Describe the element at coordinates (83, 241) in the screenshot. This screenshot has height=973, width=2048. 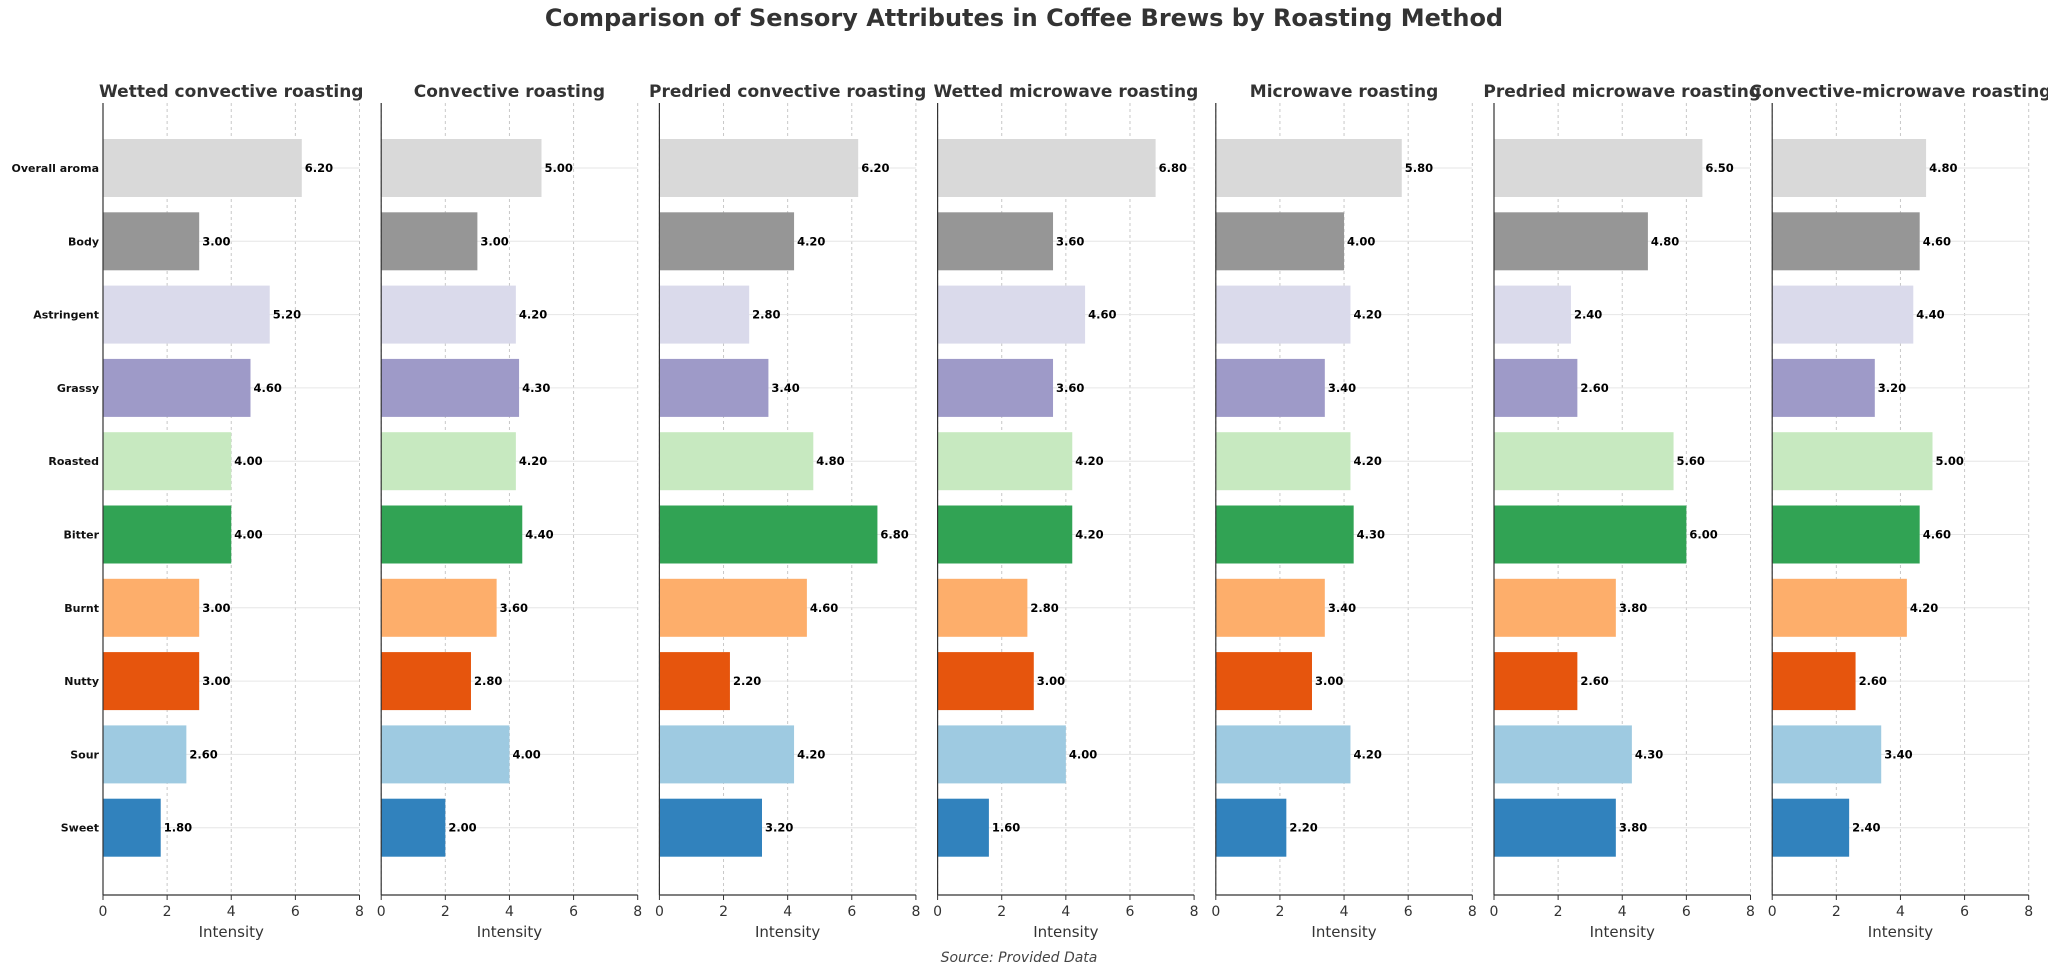
I see `y-tick-label: Body` at that location.